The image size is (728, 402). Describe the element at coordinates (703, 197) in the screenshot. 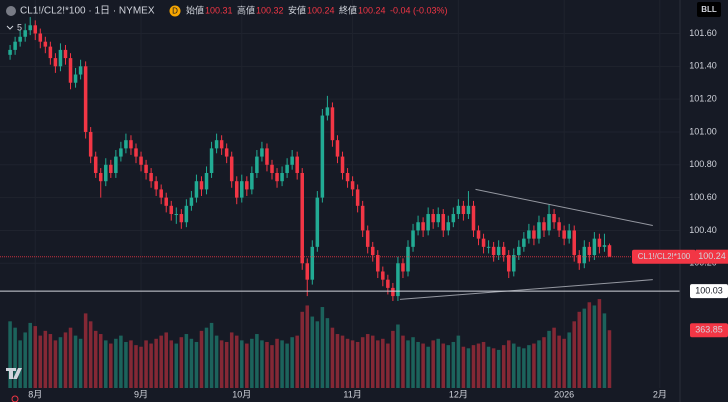

I see `y-tick-label: 100.60` at that location.